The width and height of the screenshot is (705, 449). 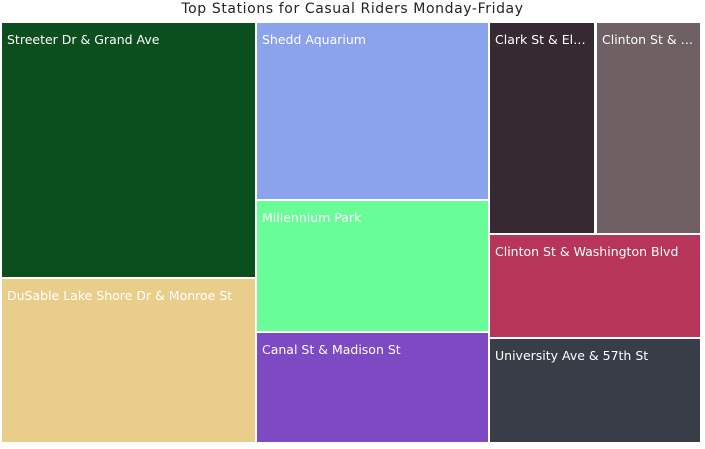 I want to click on treemap-tile-label: Shedd Aquarium, so click(x=314, y=39).